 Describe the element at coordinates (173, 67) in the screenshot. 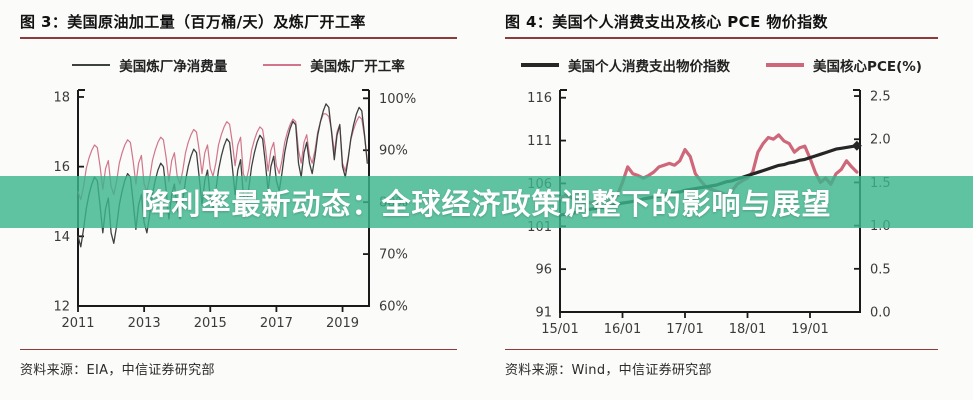

I see `legend-label: 美国炼厂净消费量` at that location.